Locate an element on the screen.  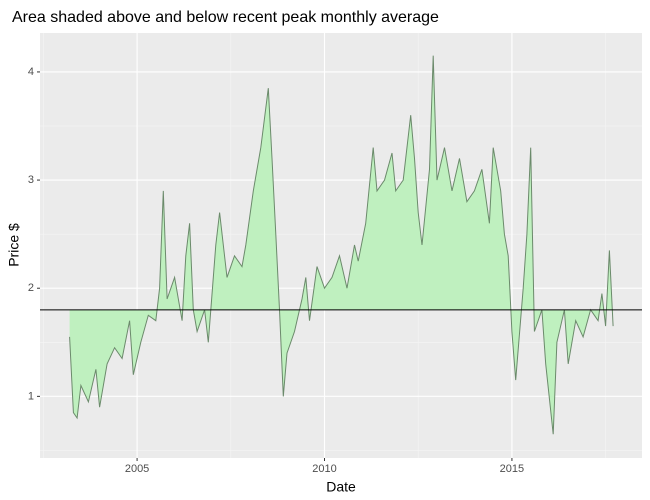
x-axis-title: Date is located at coordinates (341, 487).